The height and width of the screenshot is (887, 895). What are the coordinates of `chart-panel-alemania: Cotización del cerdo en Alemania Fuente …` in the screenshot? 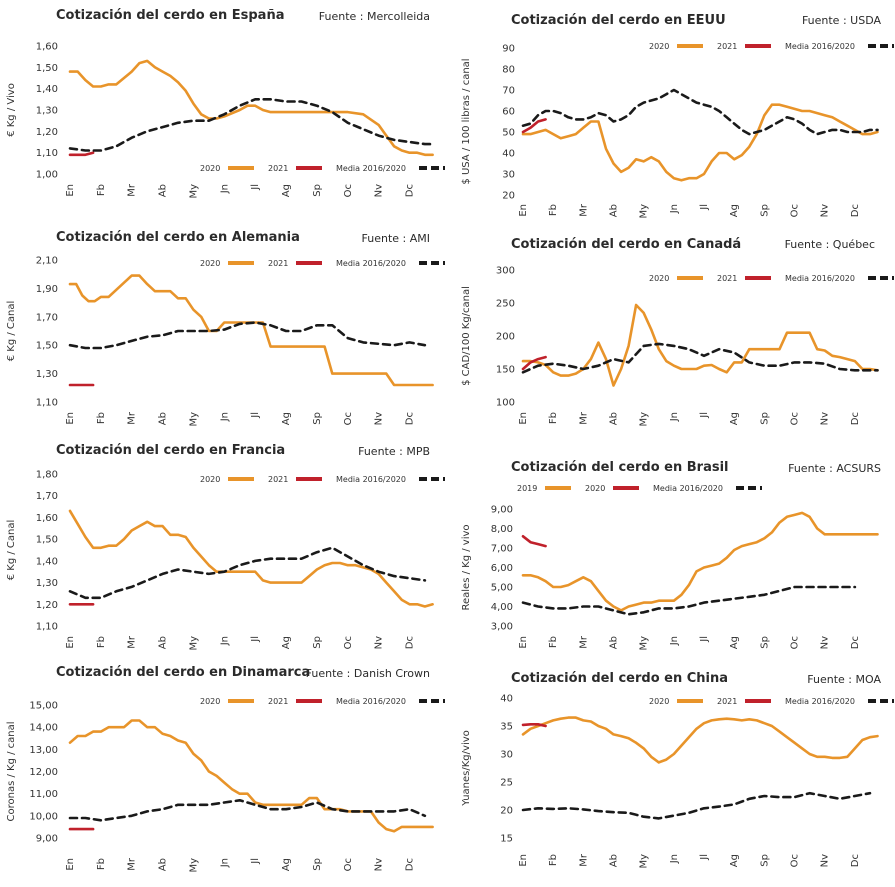 It's located at (222, 331).